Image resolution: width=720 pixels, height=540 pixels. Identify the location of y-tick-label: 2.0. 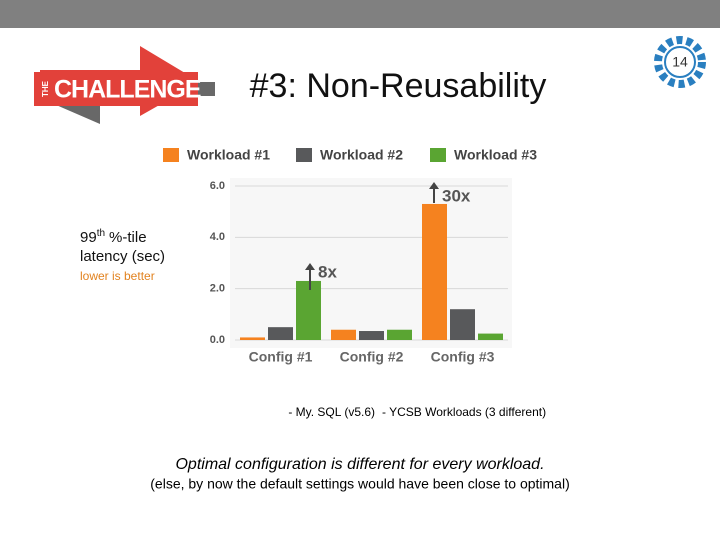
(217, 289).